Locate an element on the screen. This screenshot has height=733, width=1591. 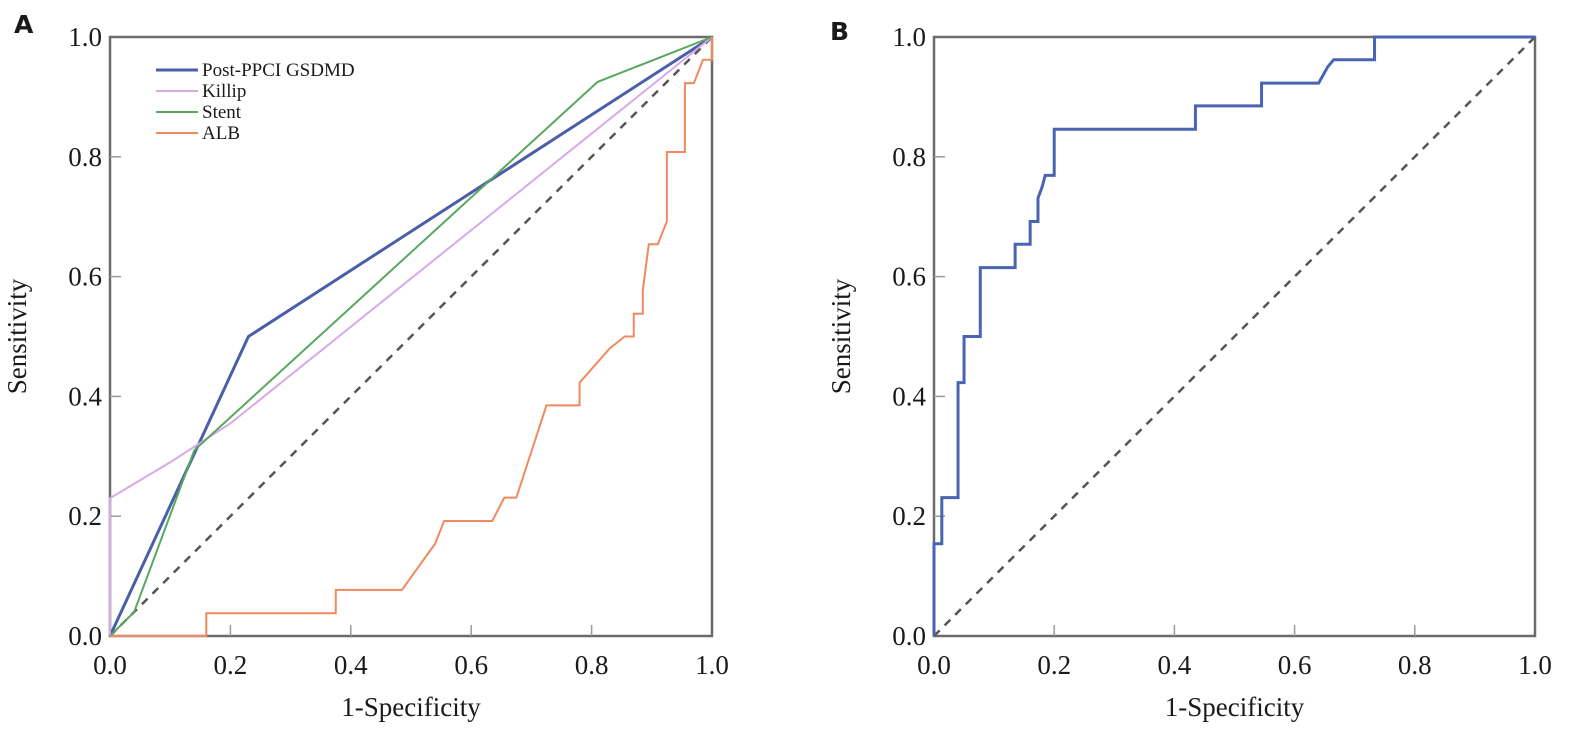
legend-label: Killip is located at coordinates (224, 91).